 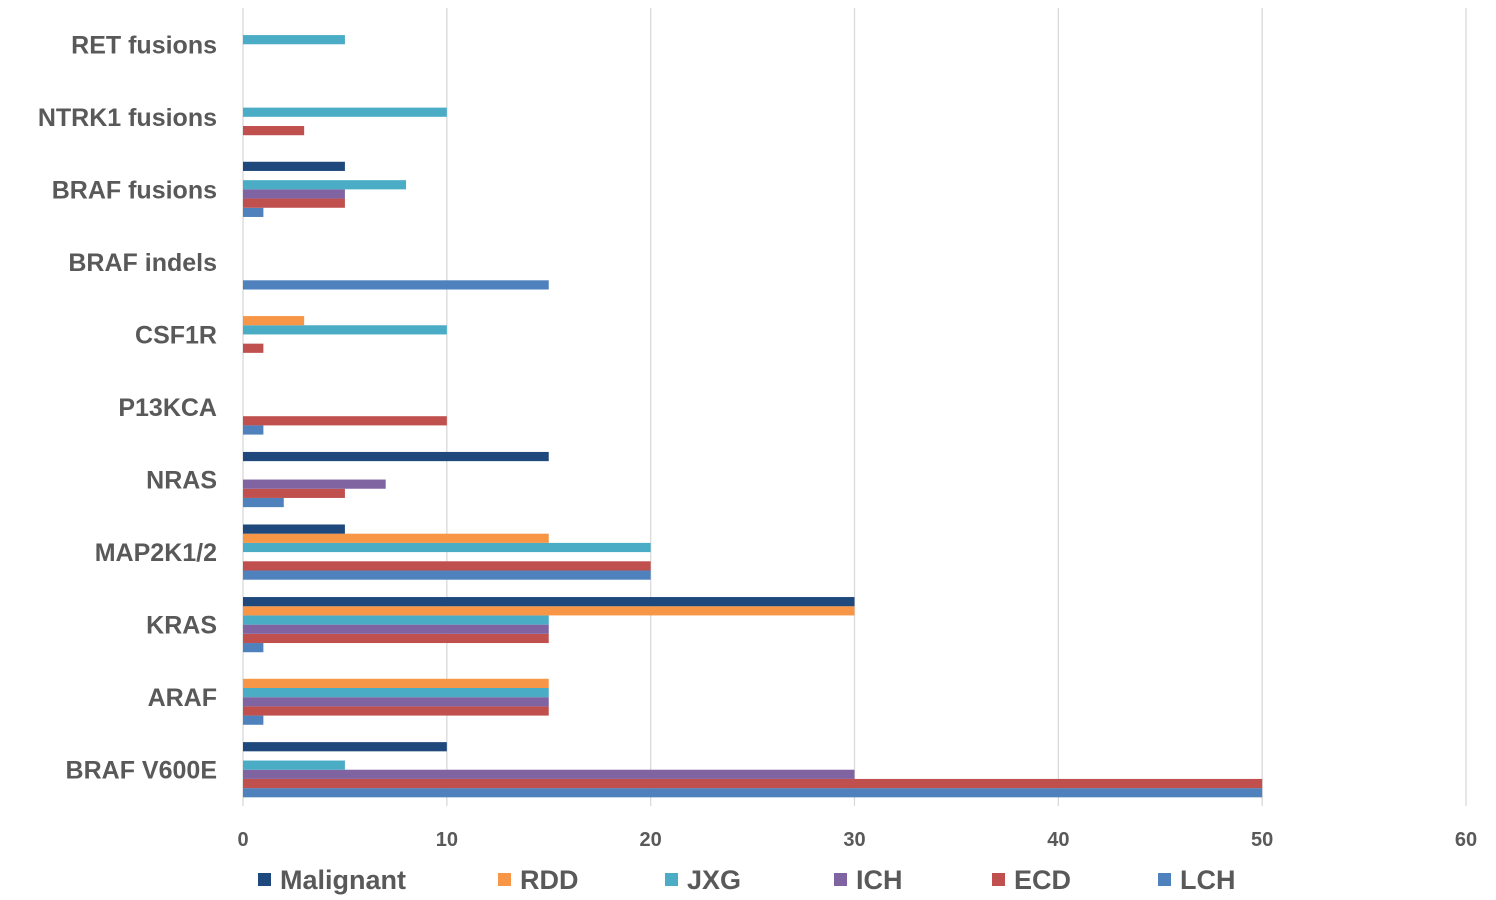 I want to click on bar-ecd-p13kca, so click(x=345, y=420).